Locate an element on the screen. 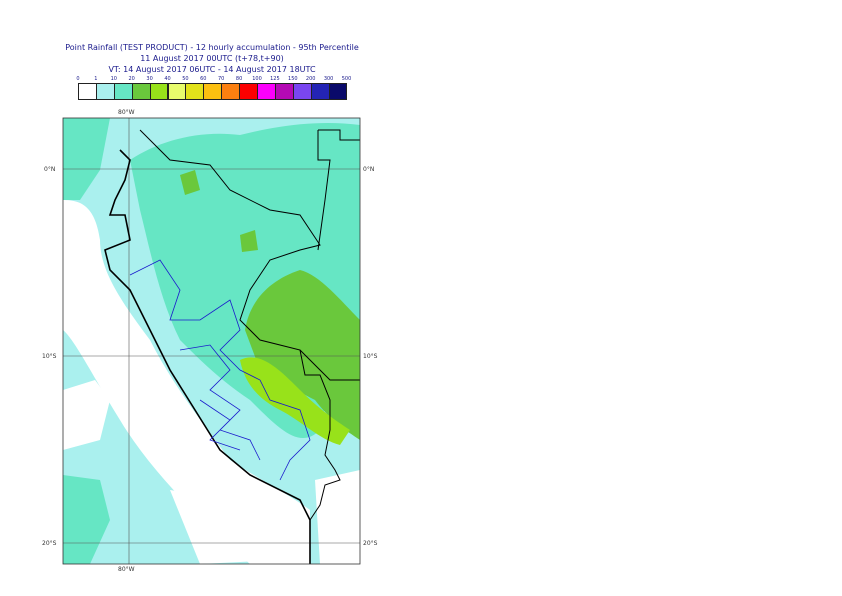 This screenshot has height=596, width=842. legend-label: 10 is located at coordinates (113, 79).